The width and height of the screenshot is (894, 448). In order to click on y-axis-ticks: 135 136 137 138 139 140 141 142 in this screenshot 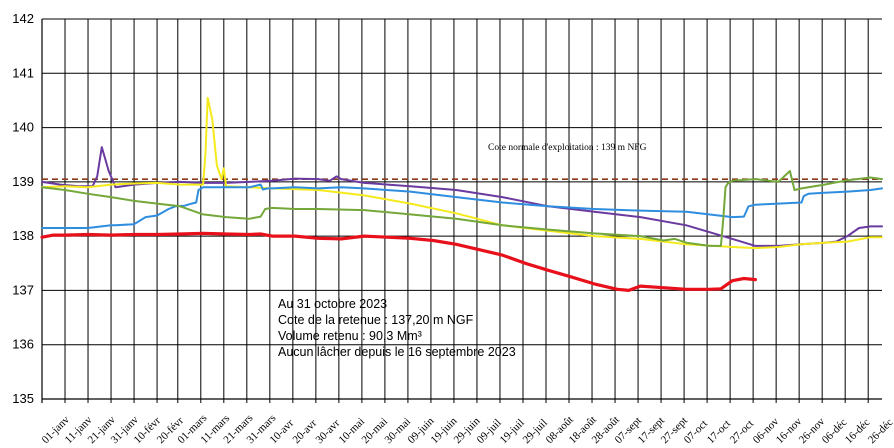, I will do `click(23, 208)`.